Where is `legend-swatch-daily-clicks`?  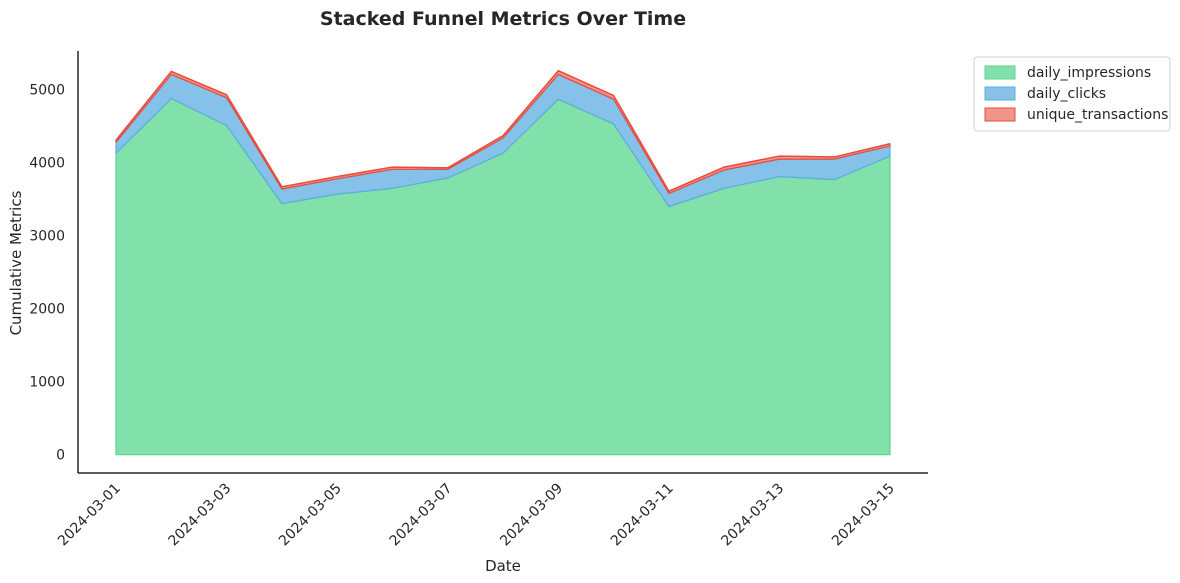
legend-swatch-daily-clicks is located at coordinates (1000, 93).